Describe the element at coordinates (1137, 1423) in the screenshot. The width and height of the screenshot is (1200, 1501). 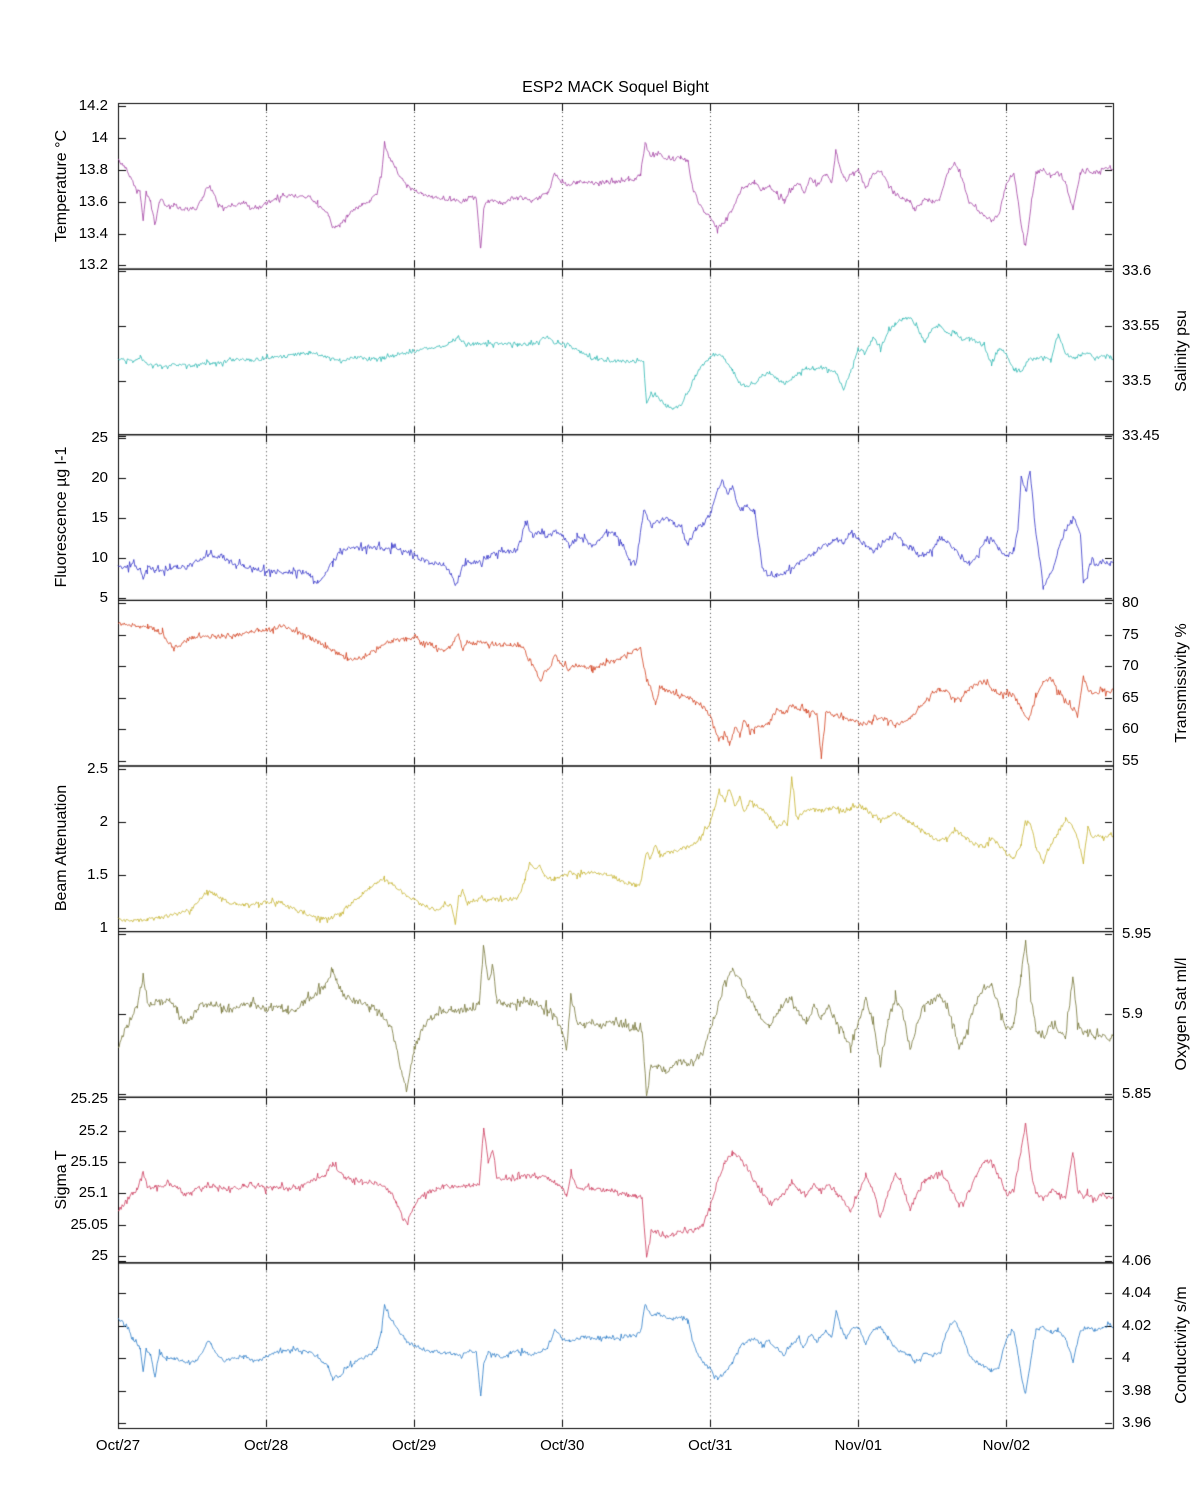
I see `y-tick-label: 3.96` at that location.